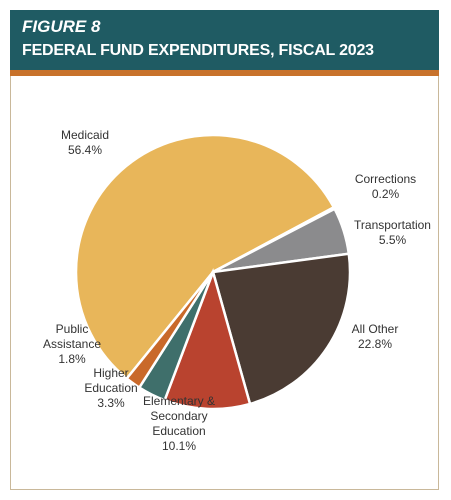 This screenshot has height=500, width=451. I want to click on category-name: Transportation, so click(392, 225).